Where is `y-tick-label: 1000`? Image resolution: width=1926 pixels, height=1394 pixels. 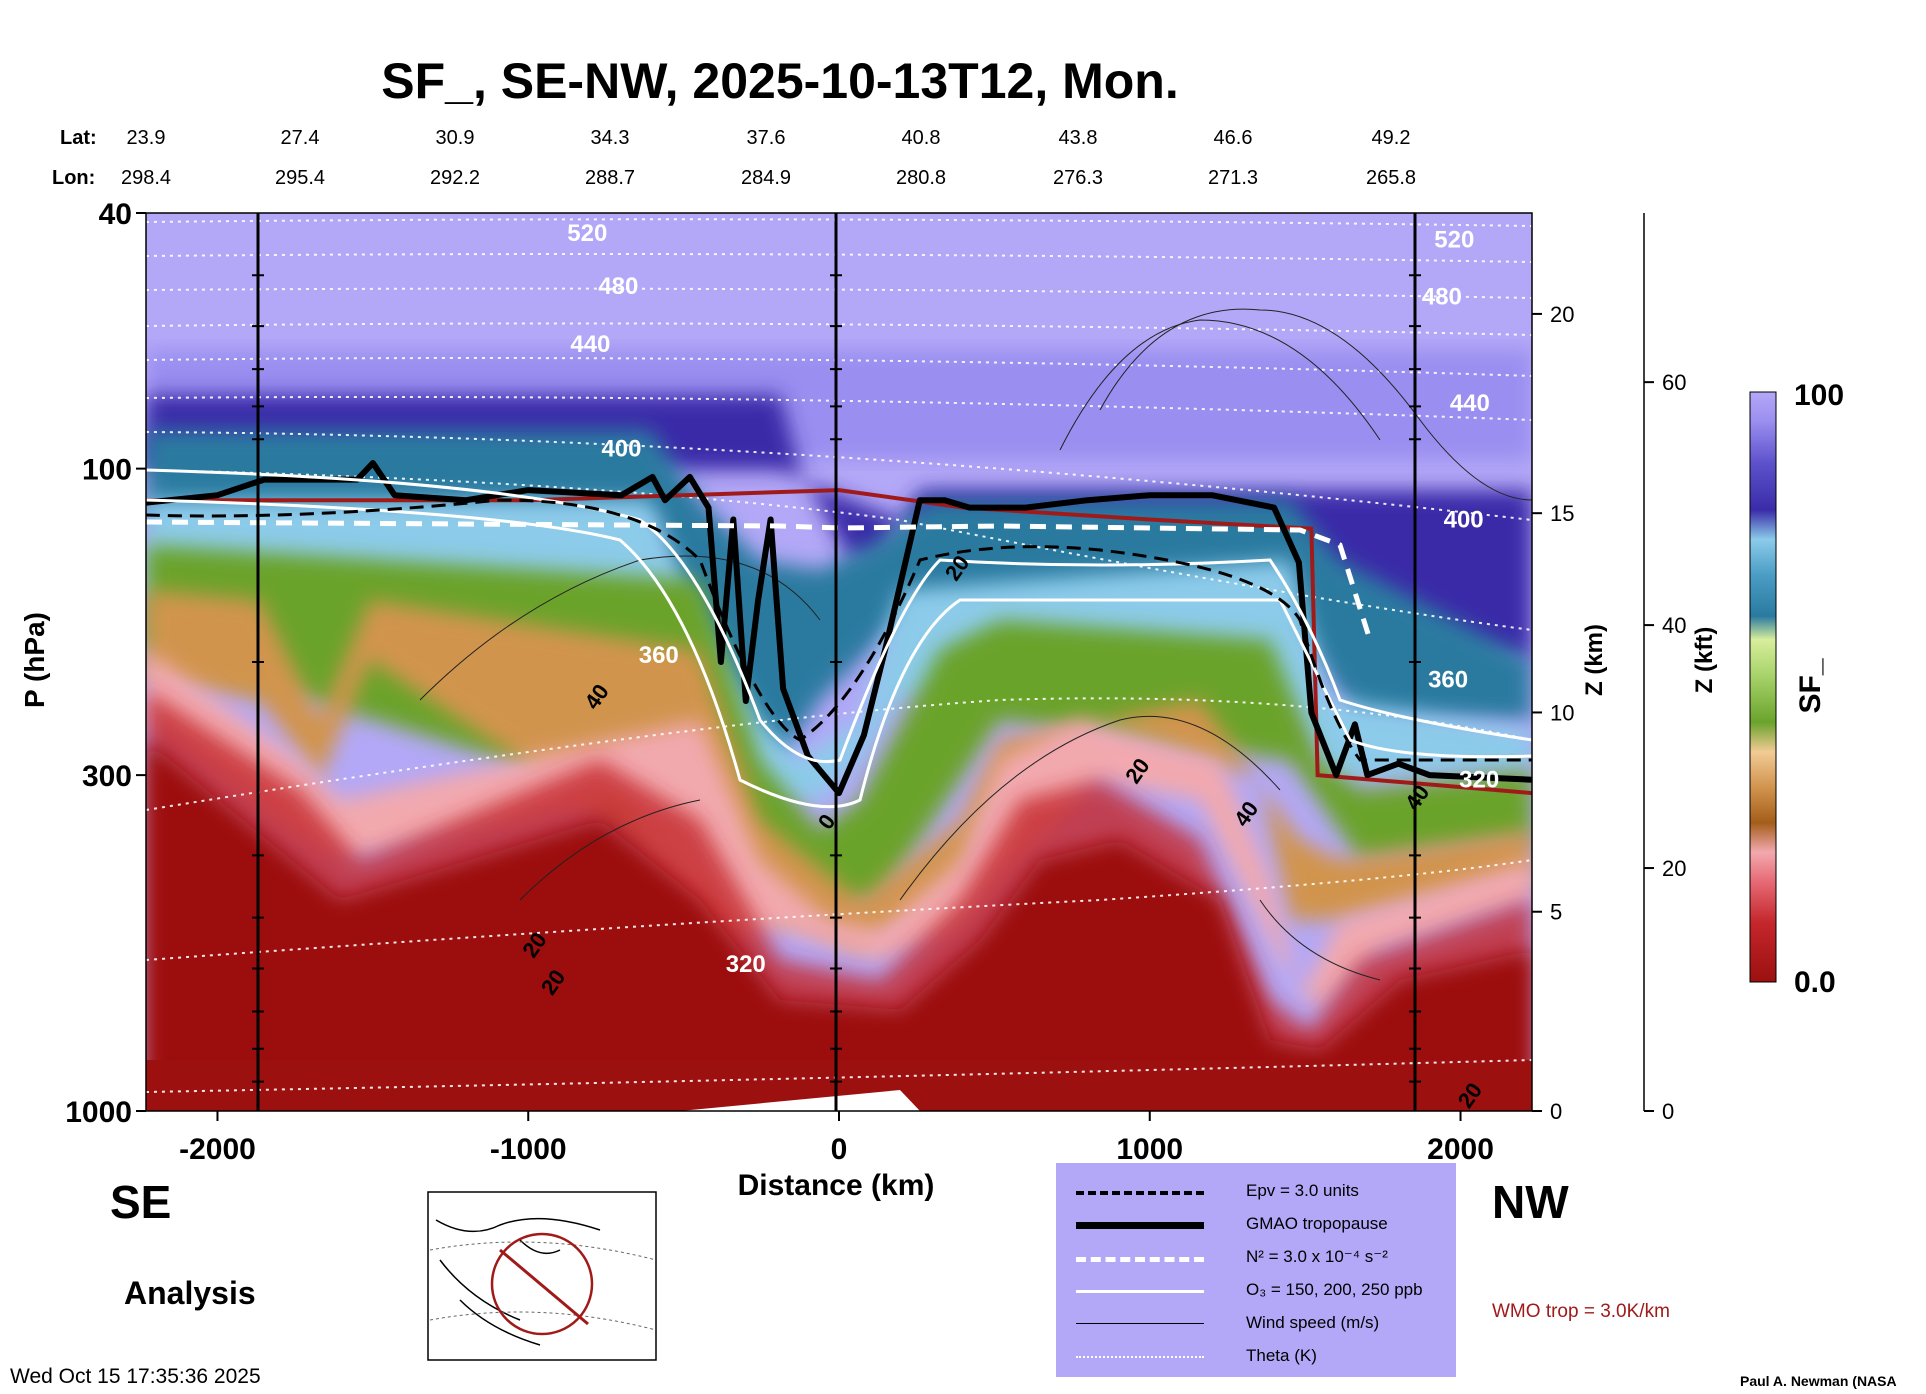
y-tick-label: 1000 is located at coordinates (98, 1112).